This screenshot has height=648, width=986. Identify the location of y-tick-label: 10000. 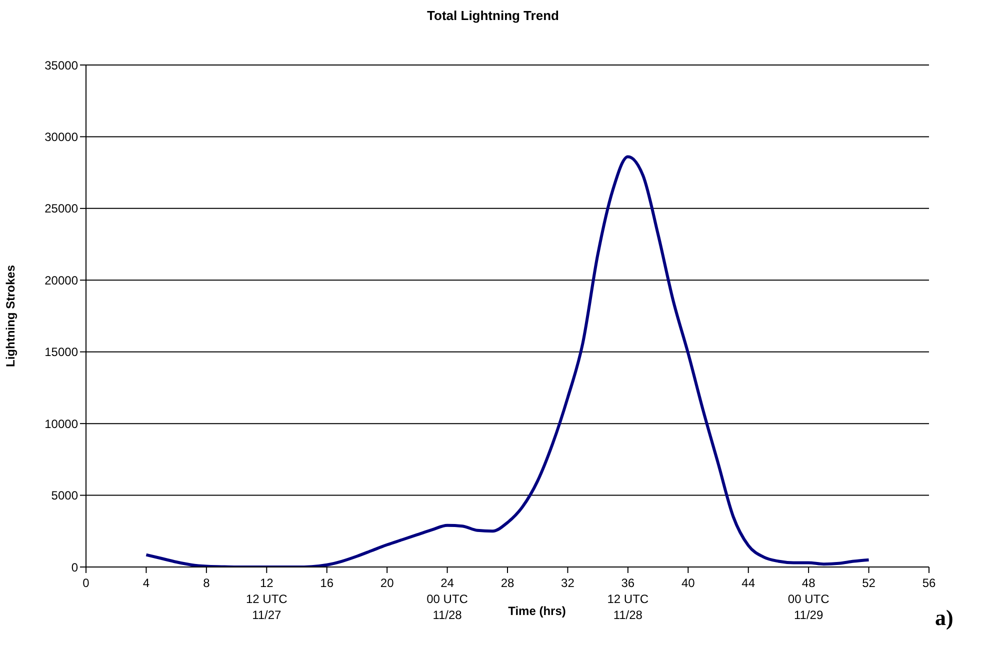
(61, 423).